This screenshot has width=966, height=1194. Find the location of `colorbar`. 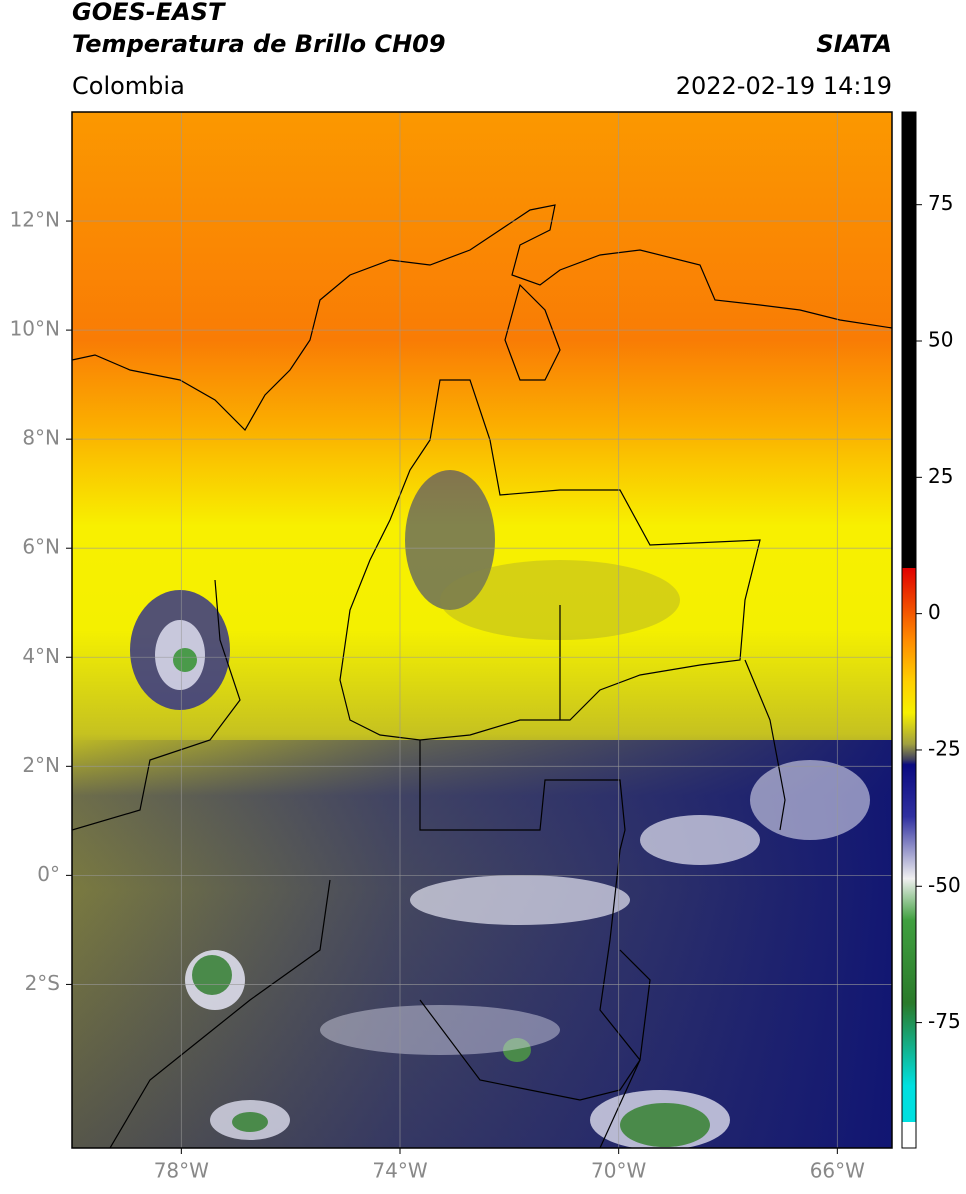

colorbar is located at coordinates (909, 630).